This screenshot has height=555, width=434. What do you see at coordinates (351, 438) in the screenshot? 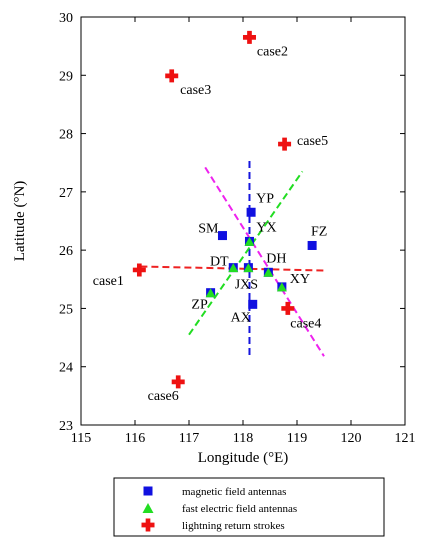
I see `x-tick-label: 120` at bounding box center [351, 438].